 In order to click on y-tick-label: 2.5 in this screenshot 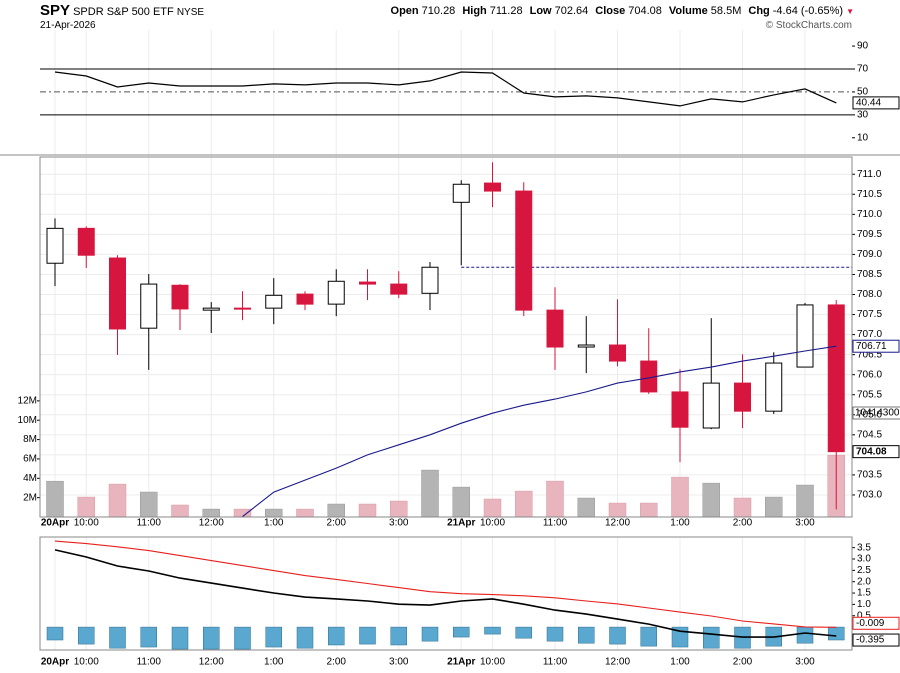, I will do `click(864, 570)`.